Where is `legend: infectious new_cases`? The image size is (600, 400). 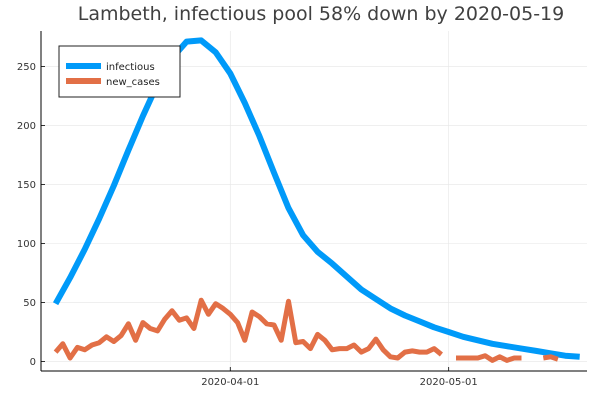 legend: infectious new_cases is located at coordinates (119, 71).